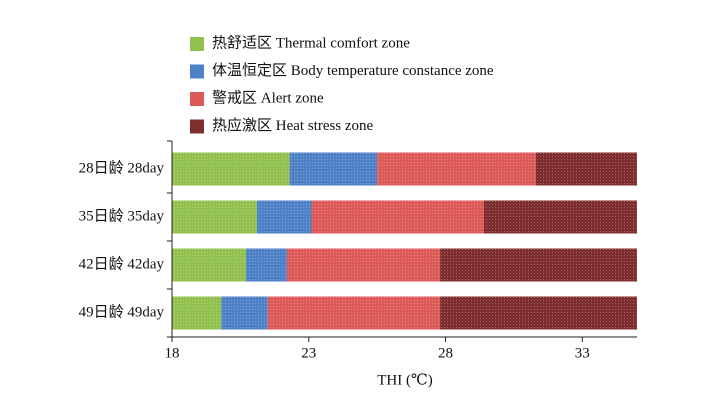 Image resolution: width=715 pixels, height=400 pixels. I want to click on x-axis-label: THI (℃), so click(405, 380).